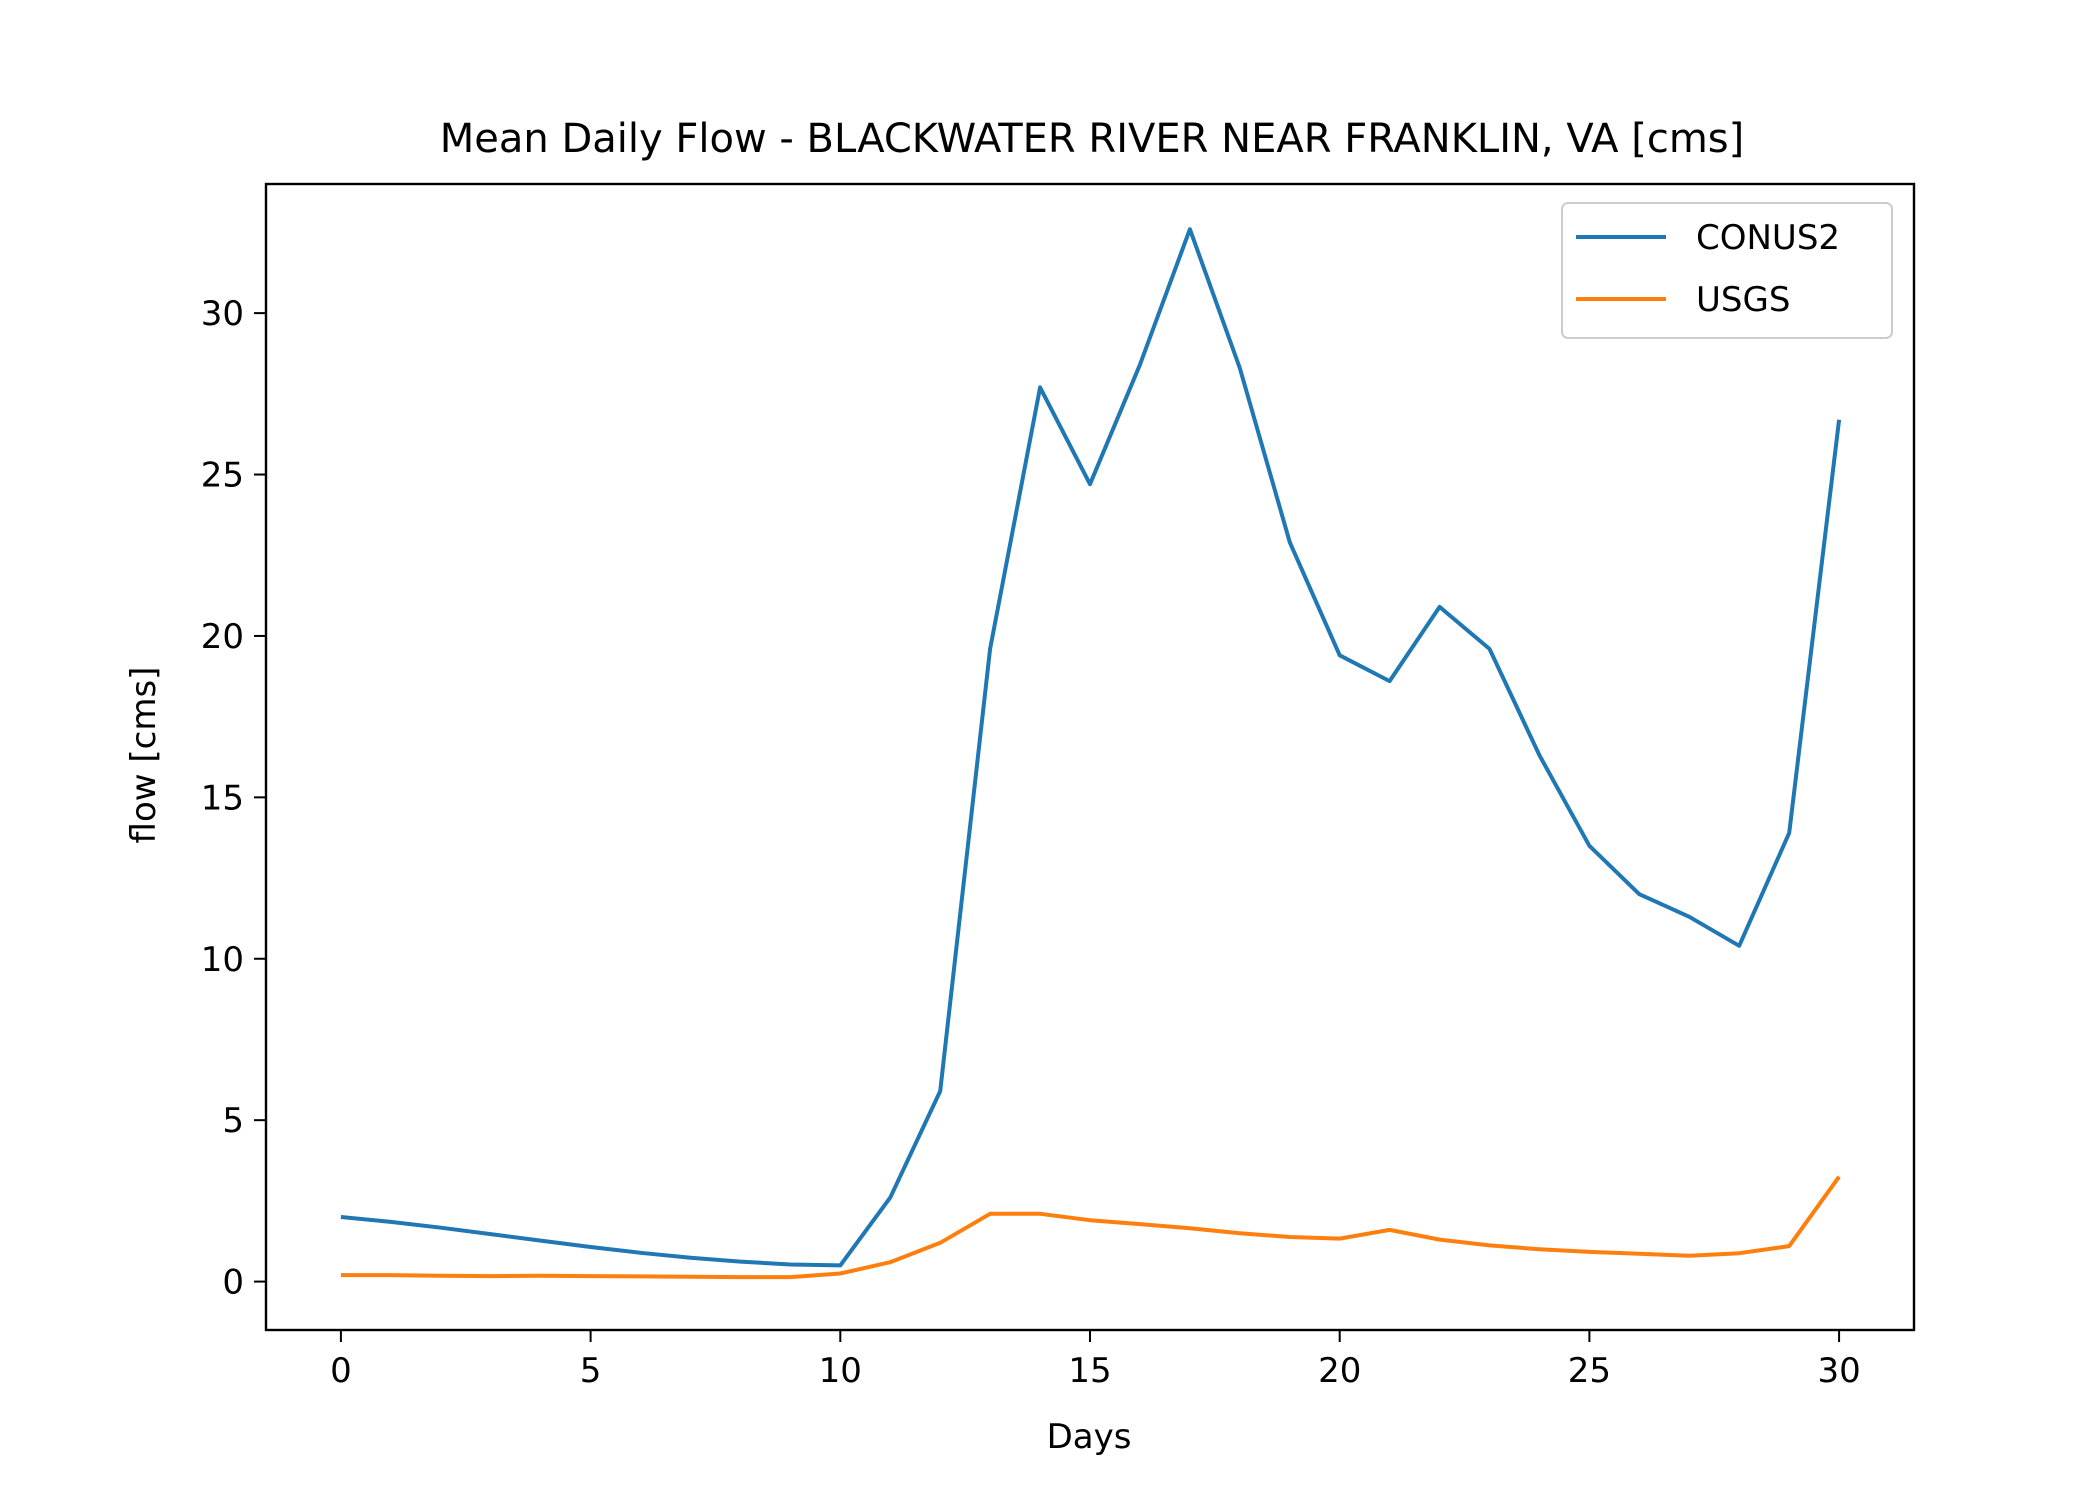 This screenshot has width=2100, height=1500. I want to click on y-tick-label: 20, so click(222, 637).